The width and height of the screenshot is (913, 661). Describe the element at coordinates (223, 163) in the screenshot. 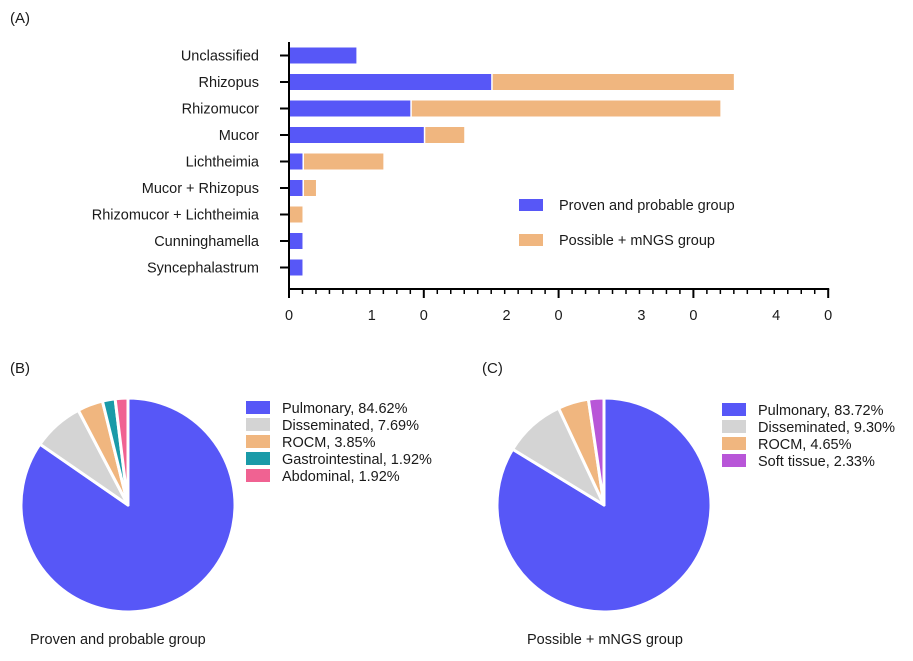

I see `y-category-label: Lichtheimia` at that location.